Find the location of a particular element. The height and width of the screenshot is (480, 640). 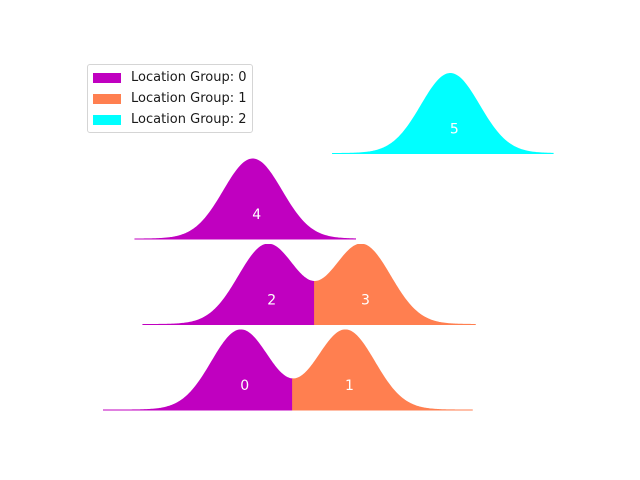

legend-item-group-1: Location Group: 1 is located at coordinates (169, 98).